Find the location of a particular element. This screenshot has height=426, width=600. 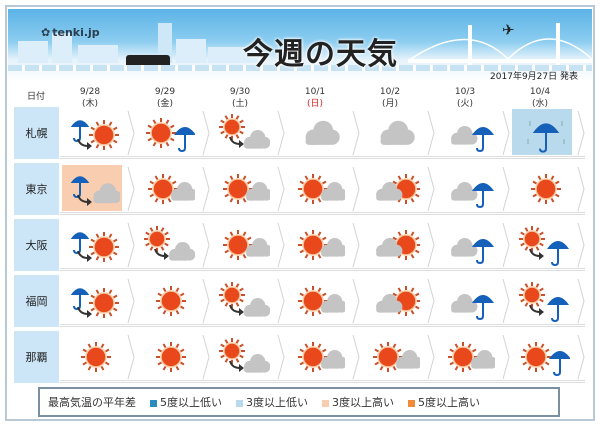

day-header: 9/30 (土) is located at coordinates (240, 98).